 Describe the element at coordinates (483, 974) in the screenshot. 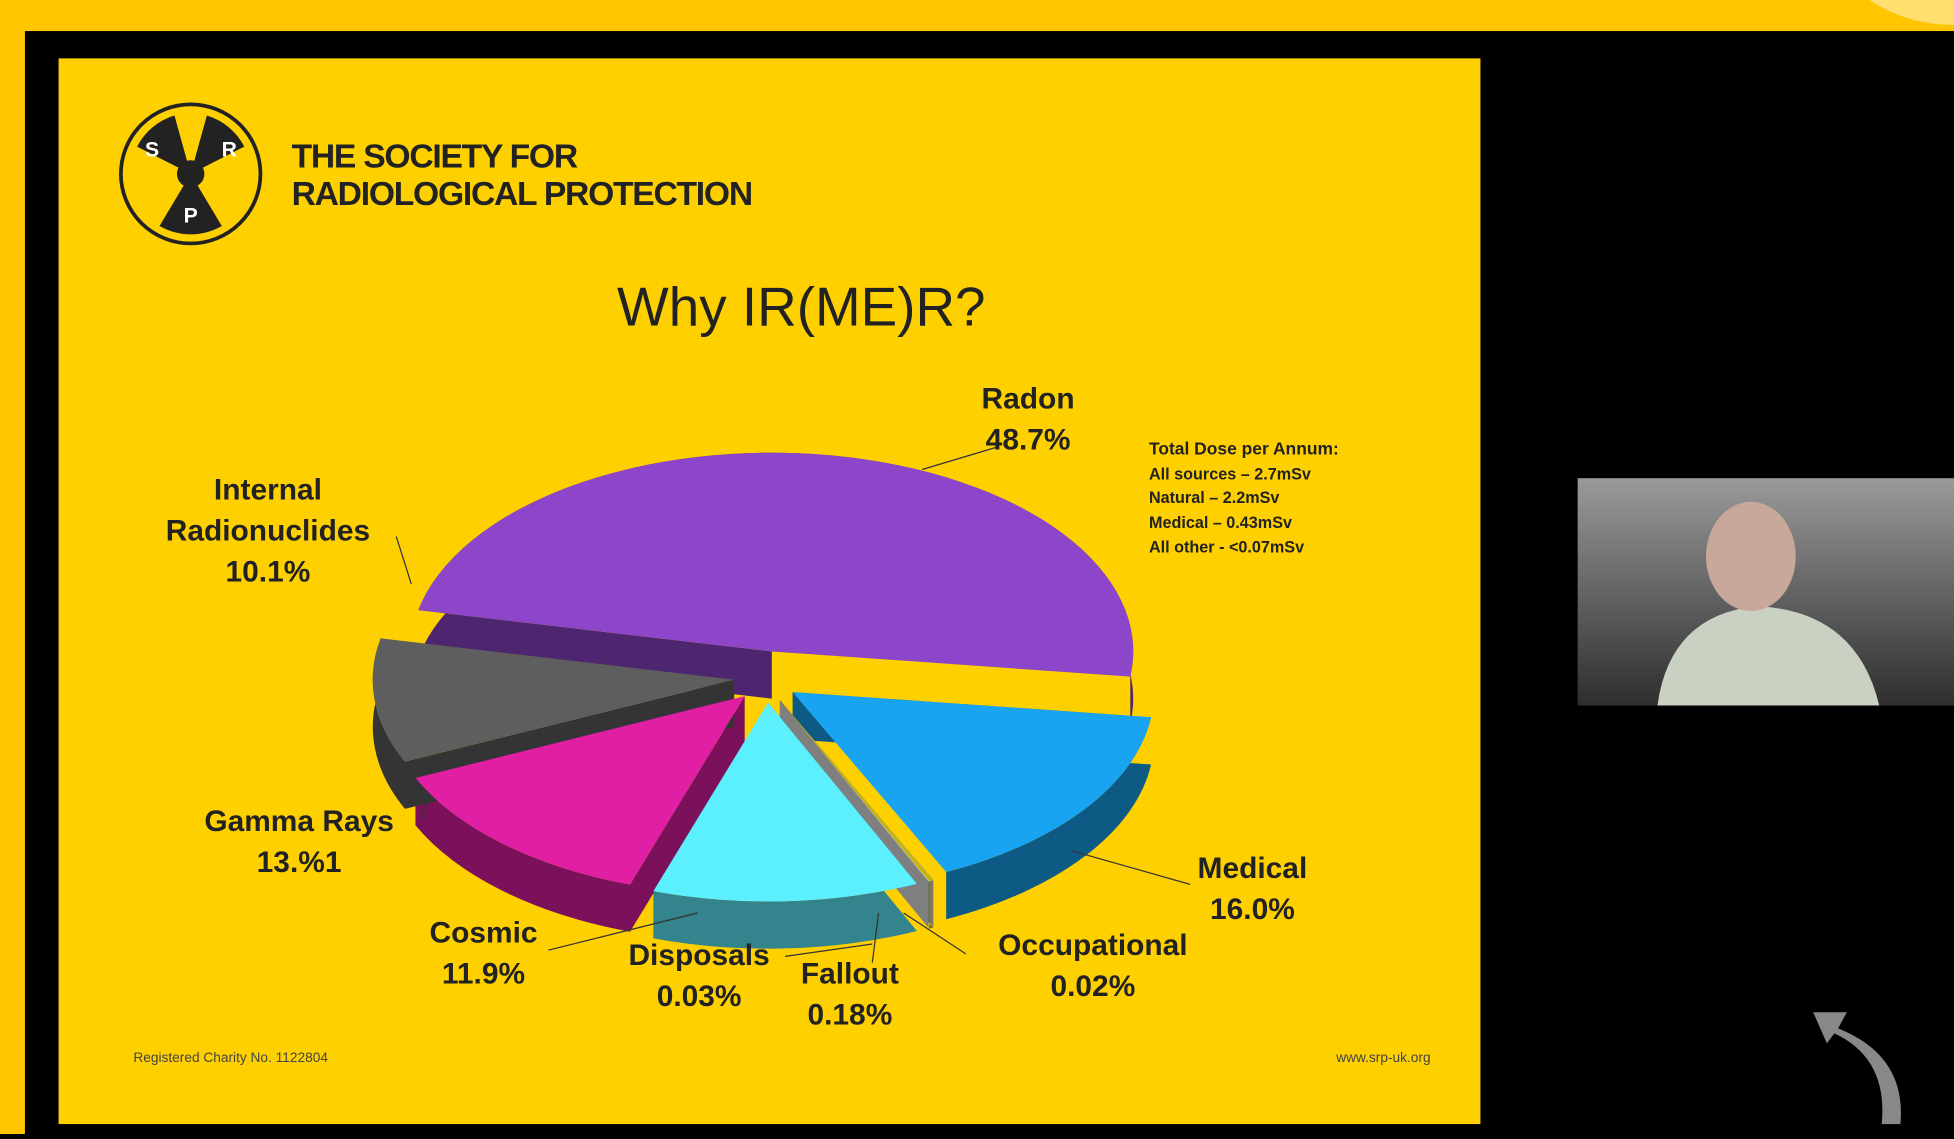

I see `value-label: 11.9%` at that location.